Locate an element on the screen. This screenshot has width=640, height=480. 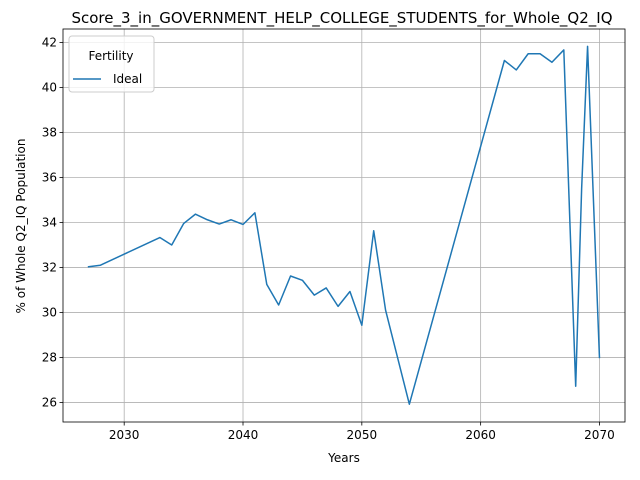
legend-label-ideal: Ideal is located at coordinates (127, 79).